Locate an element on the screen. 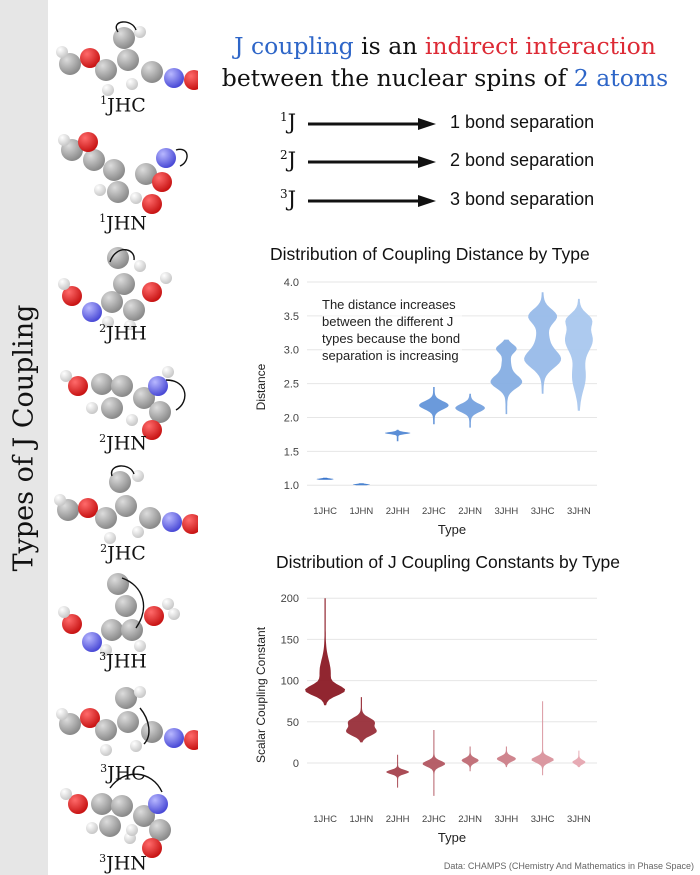 This screenshot has height=875, width=700. x-tick-label: 1JHN is located at coordinates (361, 511).